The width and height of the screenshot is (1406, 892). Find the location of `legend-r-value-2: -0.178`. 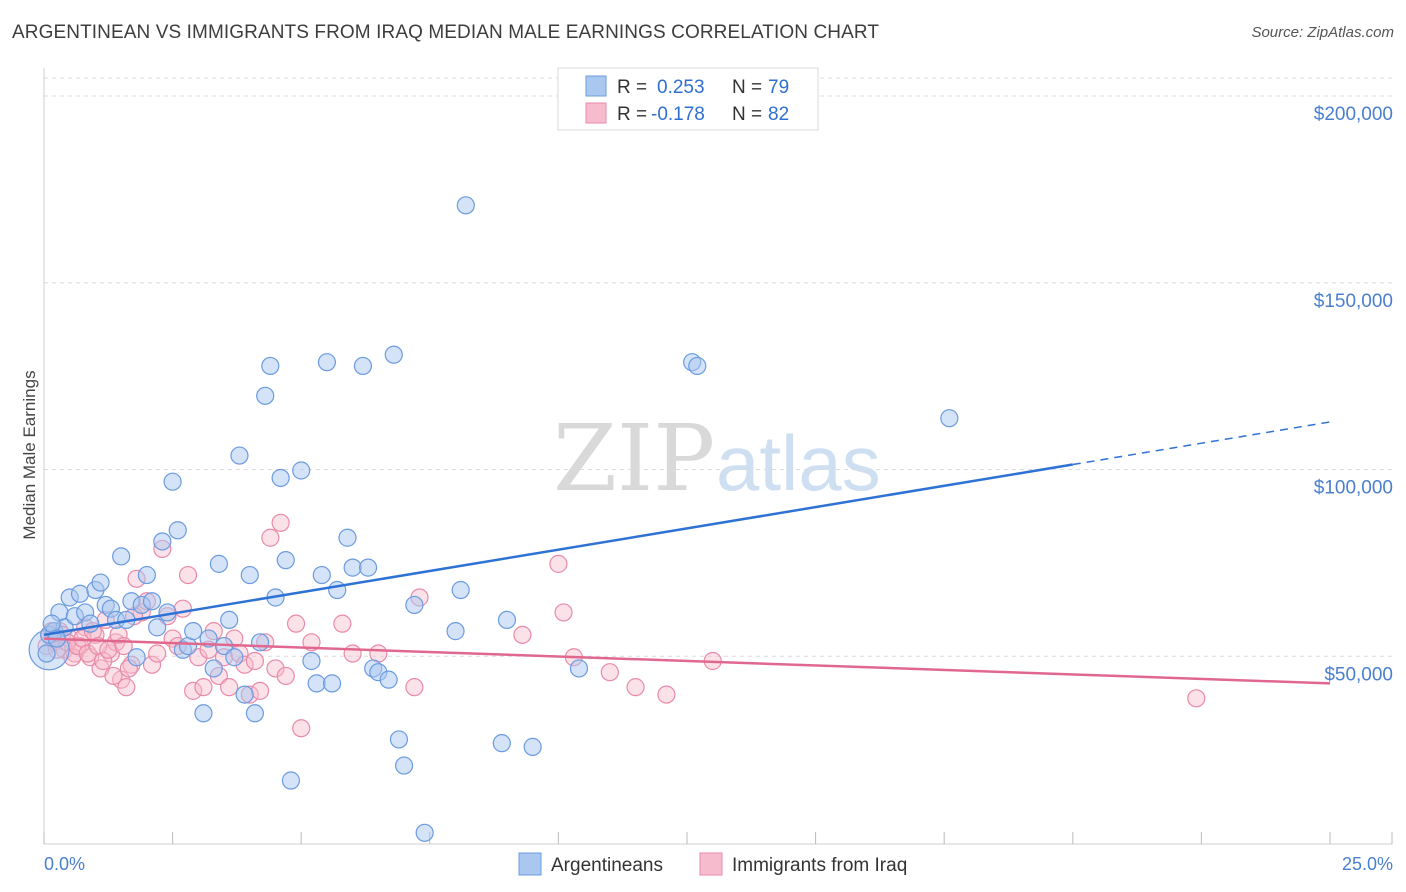

legend-r-value-2: -0.178 is located at coordinates (678, 114).